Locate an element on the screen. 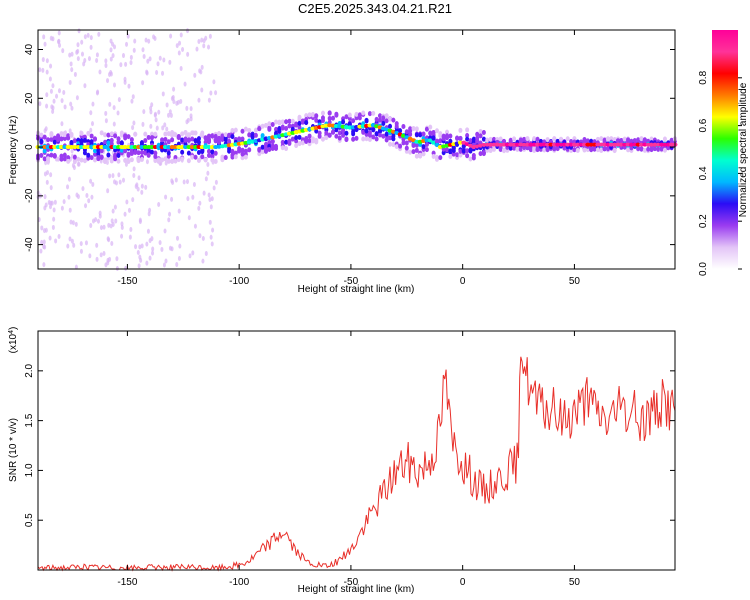 The image size is (750, 600). snr-y-tick-label: 0.5 is located at coordinates (29, 520).